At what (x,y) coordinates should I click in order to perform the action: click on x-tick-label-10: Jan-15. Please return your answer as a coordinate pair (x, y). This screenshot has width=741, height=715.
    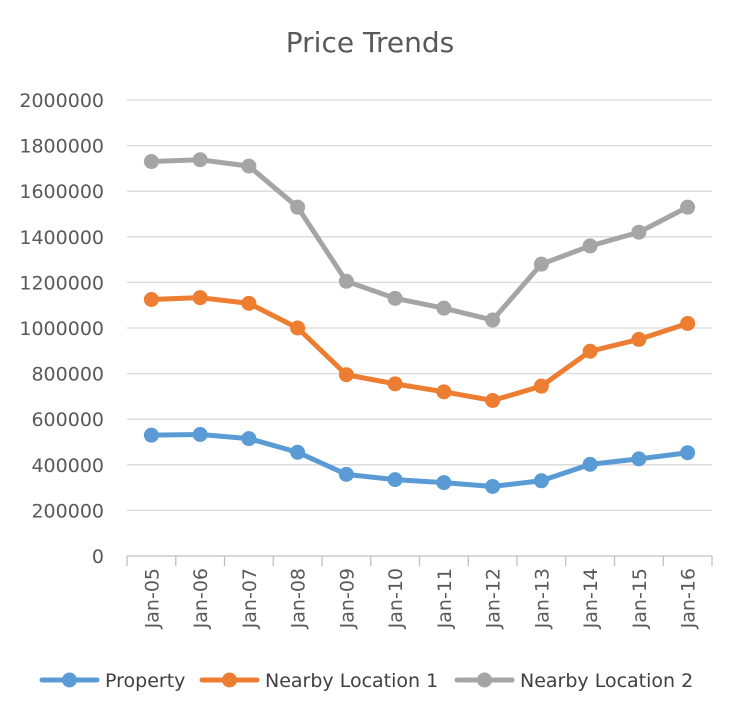
    Looking at the image, I should click on (640, 598).